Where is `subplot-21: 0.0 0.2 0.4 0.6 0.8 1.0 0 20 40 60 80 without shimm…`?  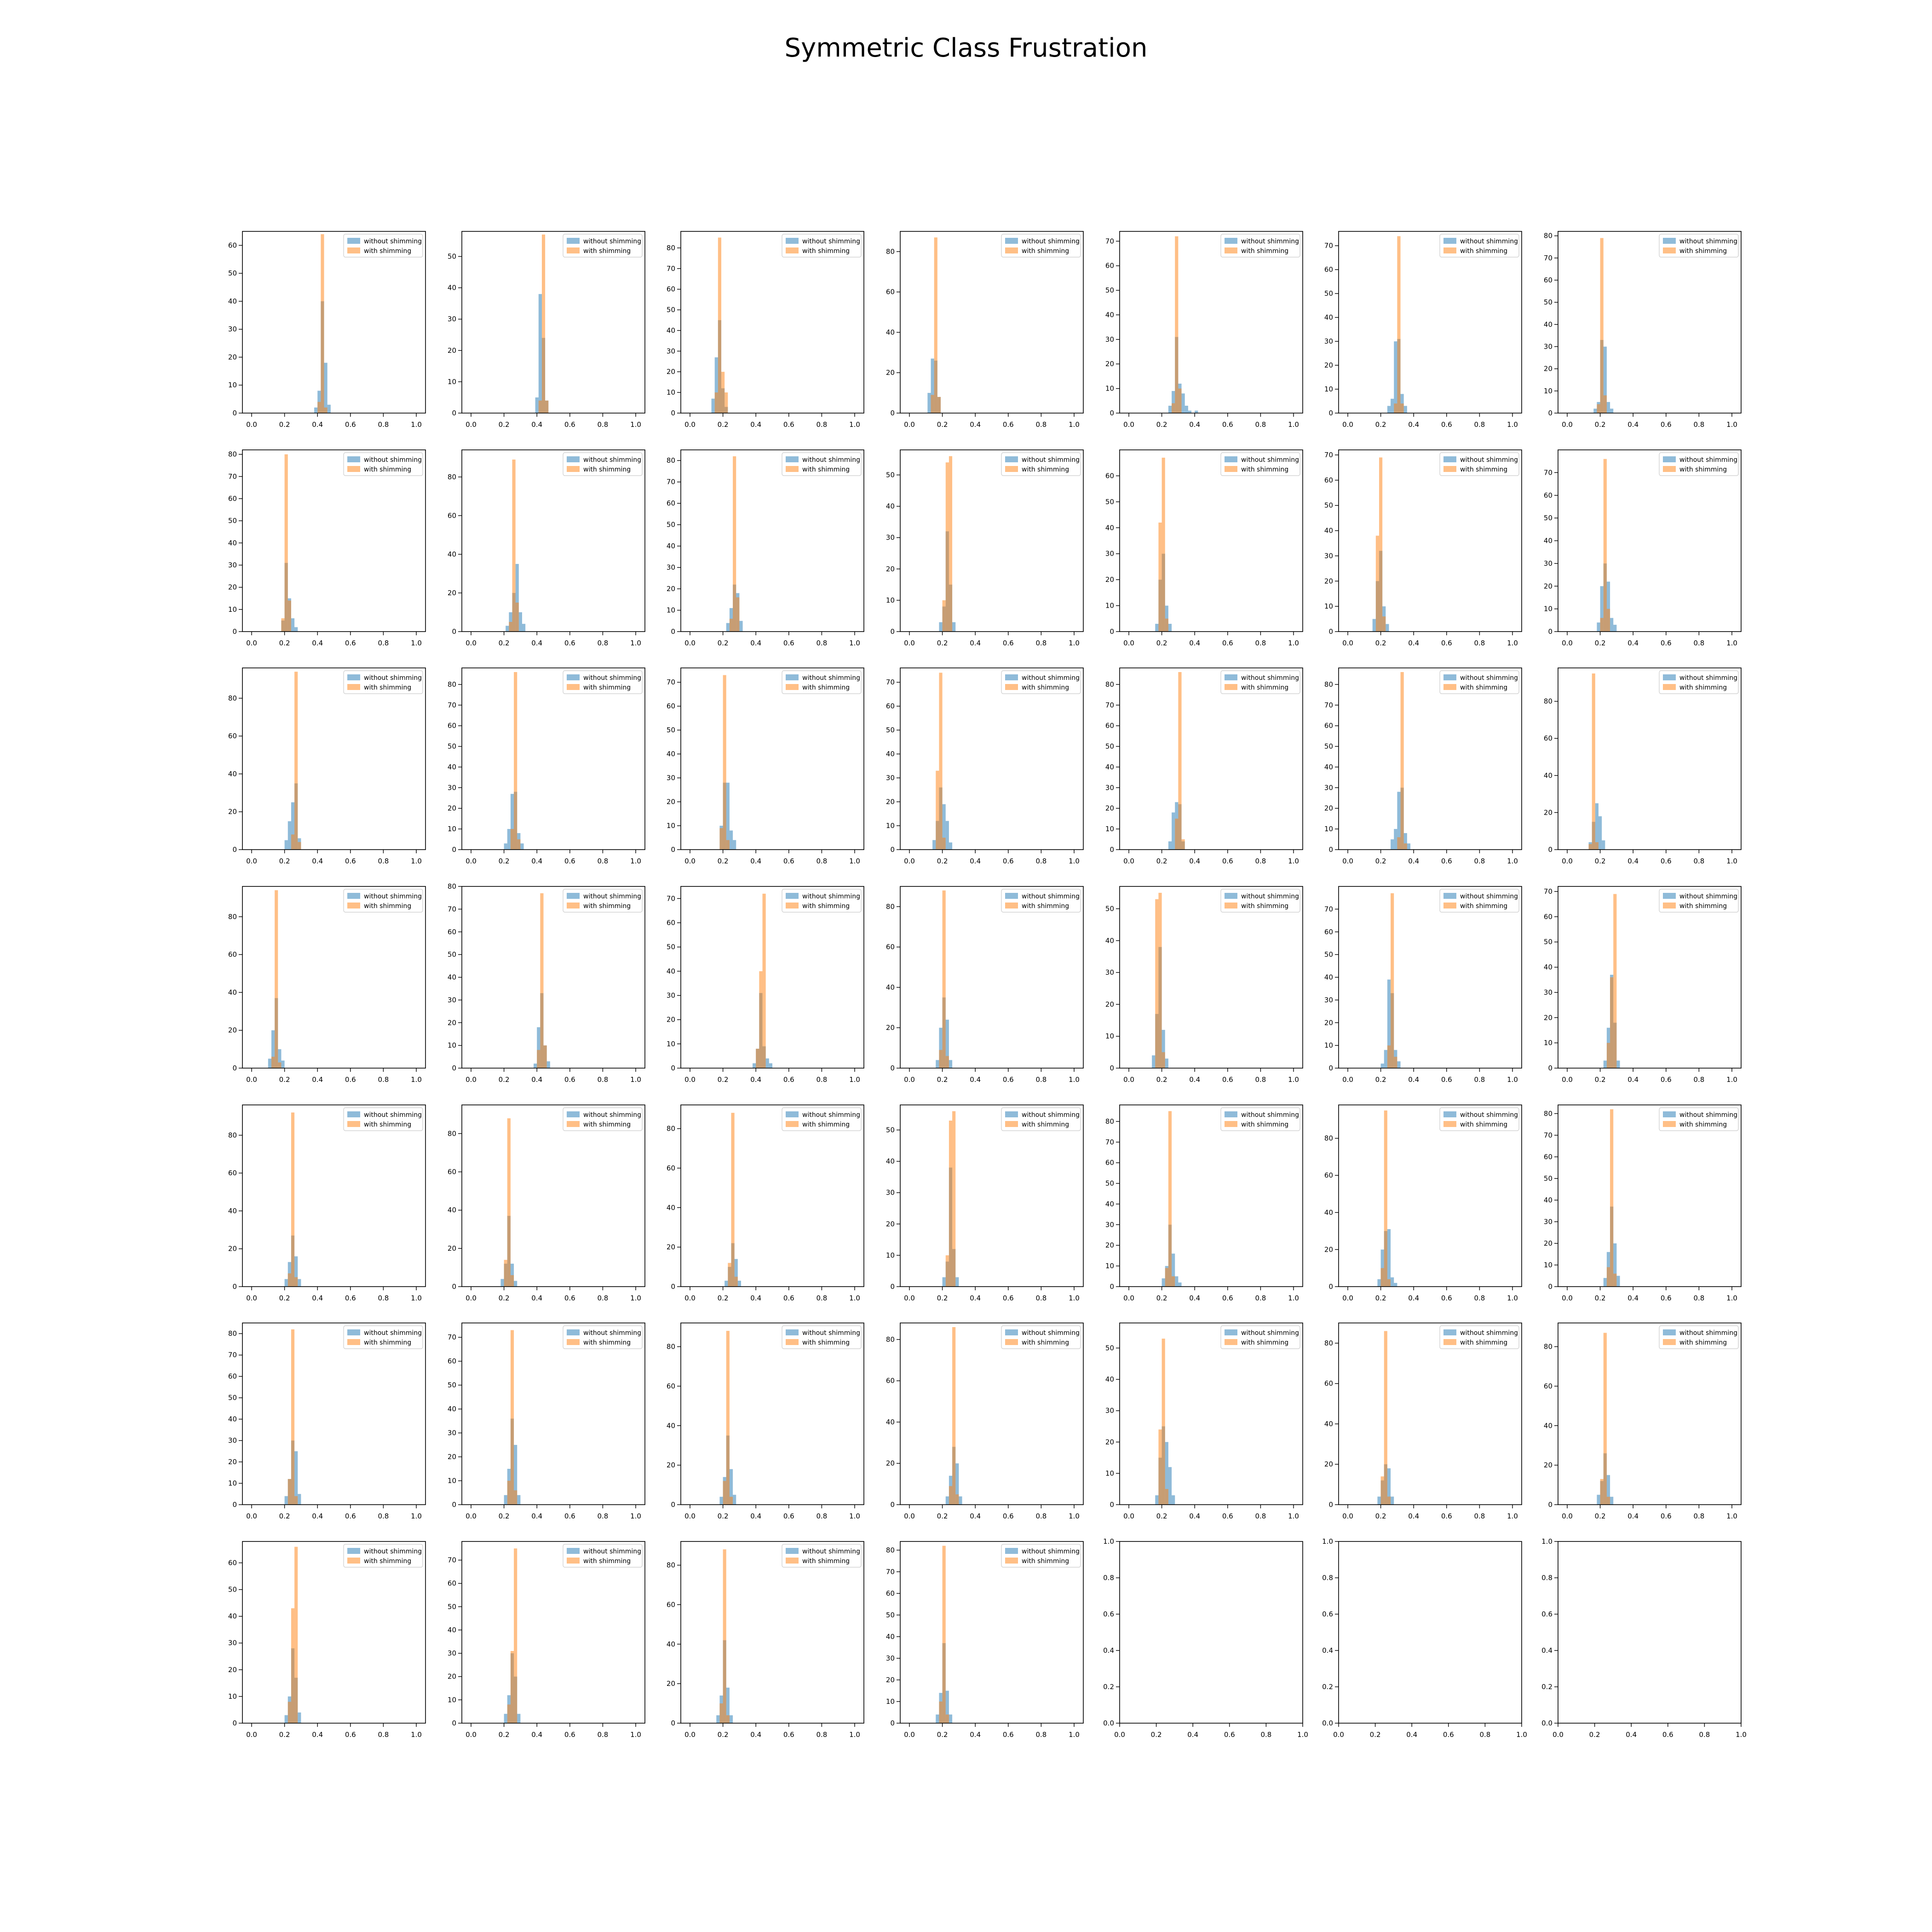 subplot-21: 0.0 0.2 0.4 0.6 0.8 1.0 0 20 40 60 80 without shimm… is located at coordinates (1643, 766).